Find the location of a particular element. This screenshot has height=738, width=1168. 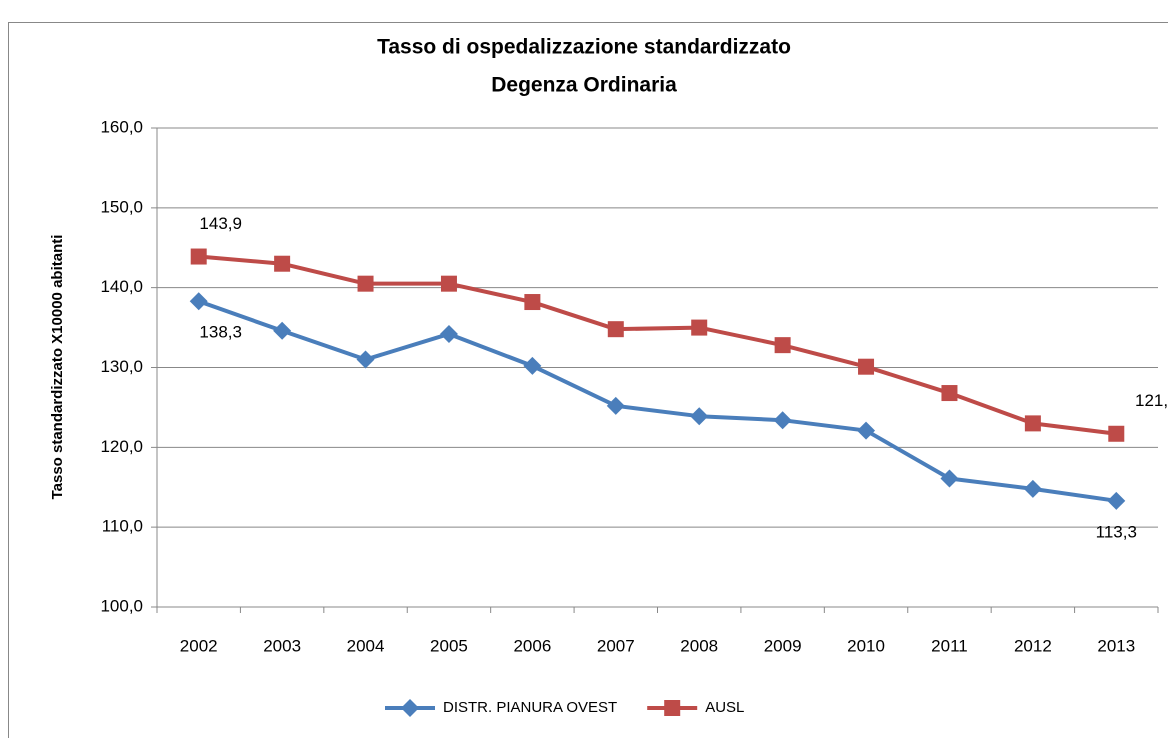

legend-label: AUSL is located at coordinates (724, 707).